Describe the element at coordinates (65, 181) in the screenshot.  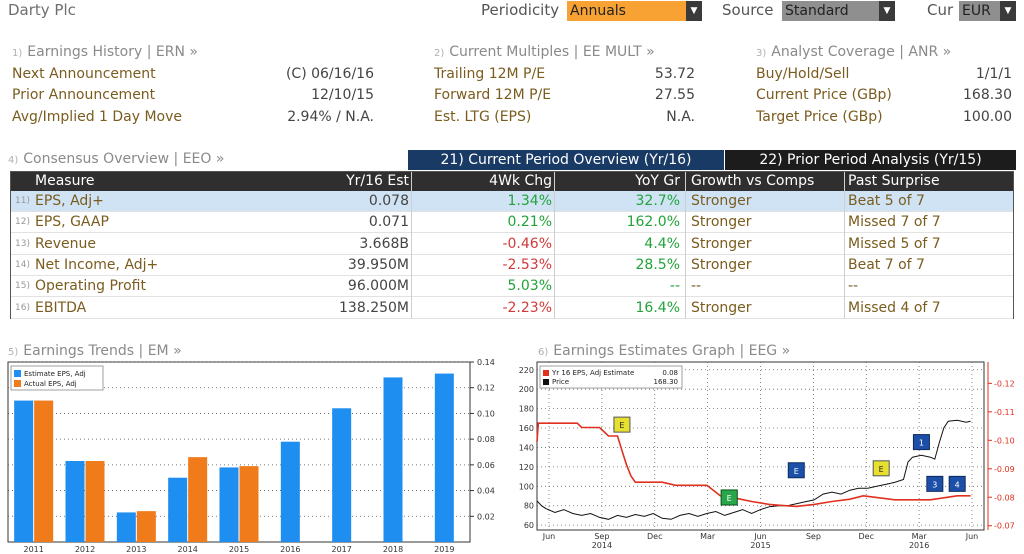
I see `col-measure: Measure` at that location.